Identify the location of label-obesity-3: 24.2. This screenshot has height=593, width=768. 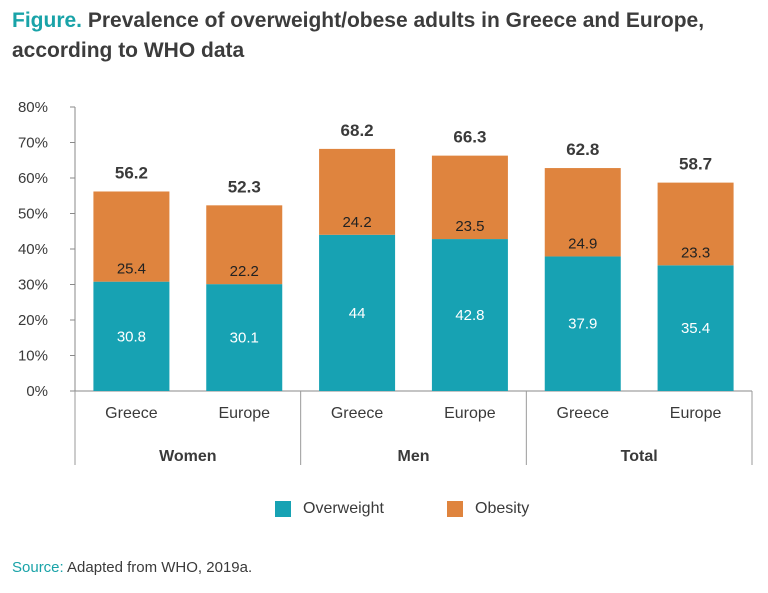
(356, 222).